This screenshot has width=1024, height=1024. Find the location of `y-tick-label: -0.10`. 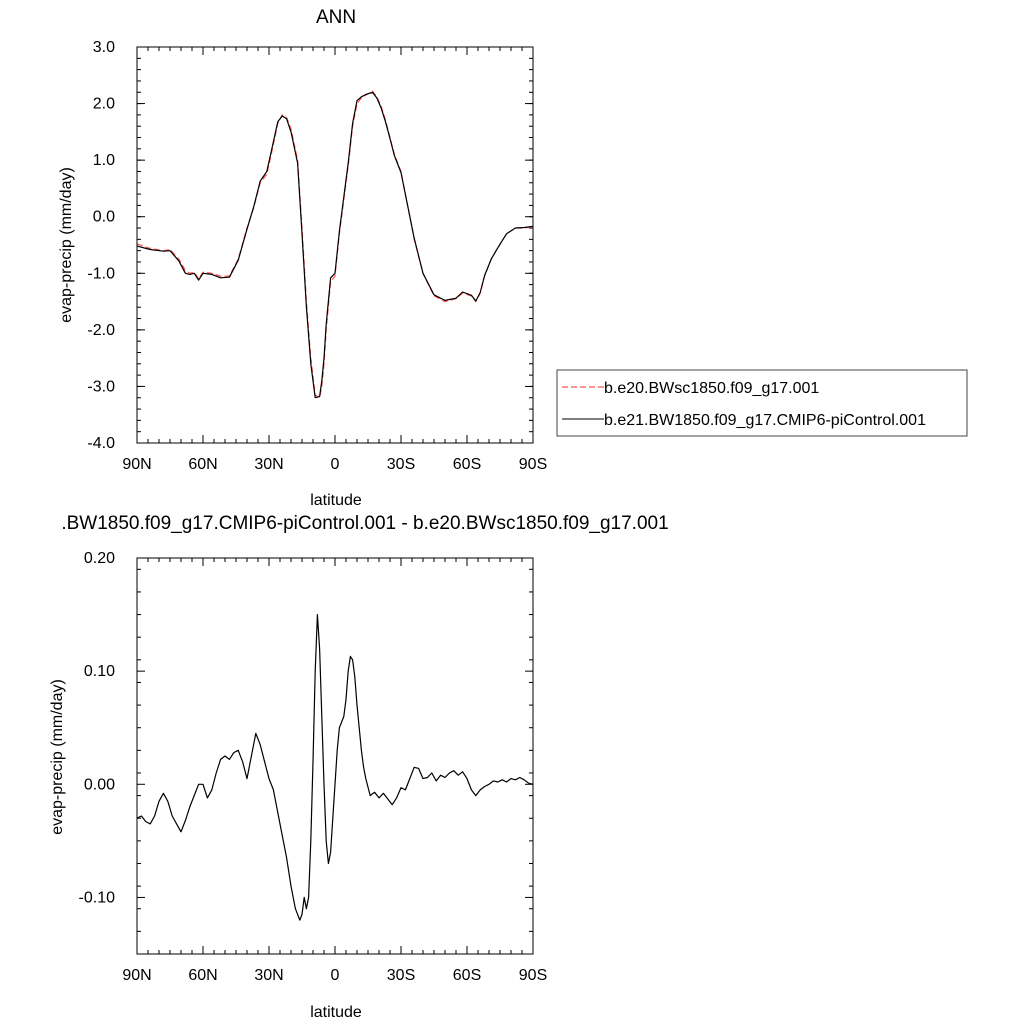

y-tick-label: -0.10 is located at coordinates (97, 897).